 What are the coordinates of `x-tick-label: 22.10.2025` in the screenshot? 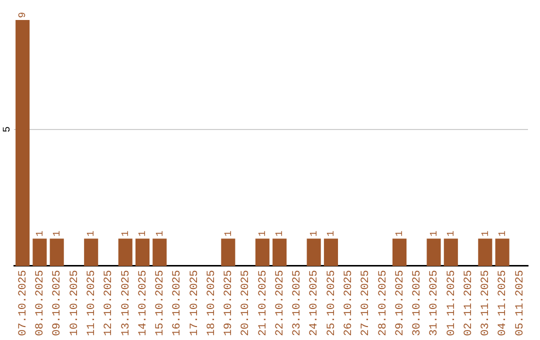 It's located at (280, 303).